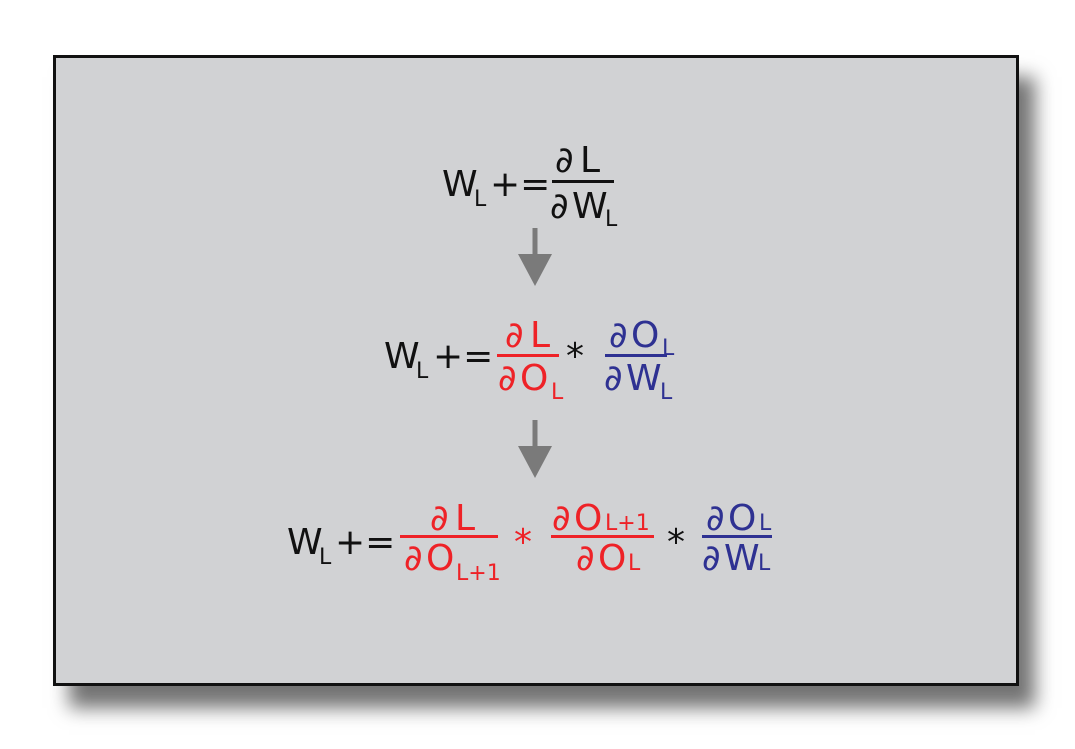 The width and height of the screenshot is (1075, 749). What do you see at coordinates (612, 558) in the screenshot?
I see `eq3-red2-den-o: O` at bounding box center [612, 558].